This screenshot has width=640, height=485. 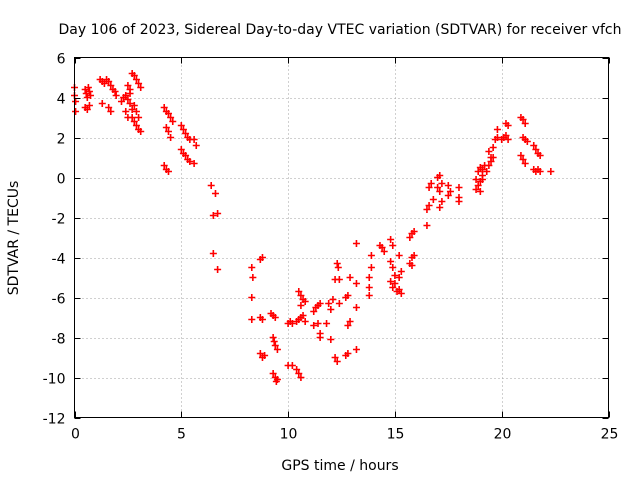 I want to click on x-tick-label: 25, so click(x=610, y=435).